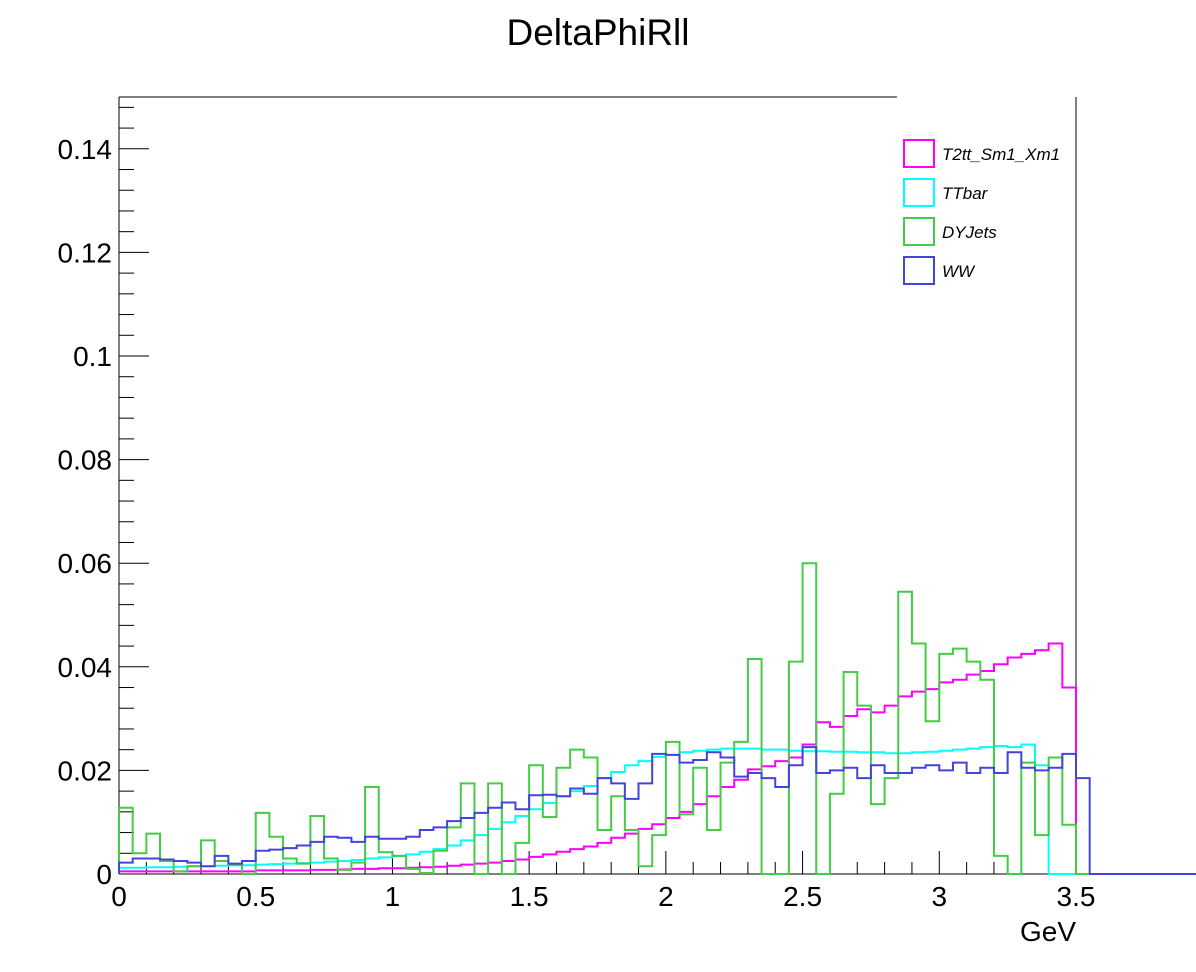 The height and width of the screenshot is (972, 1196). Describe the element at coordinates (85, 460) in the screenshot. I see `y-tick-label: 0.08` at that location.